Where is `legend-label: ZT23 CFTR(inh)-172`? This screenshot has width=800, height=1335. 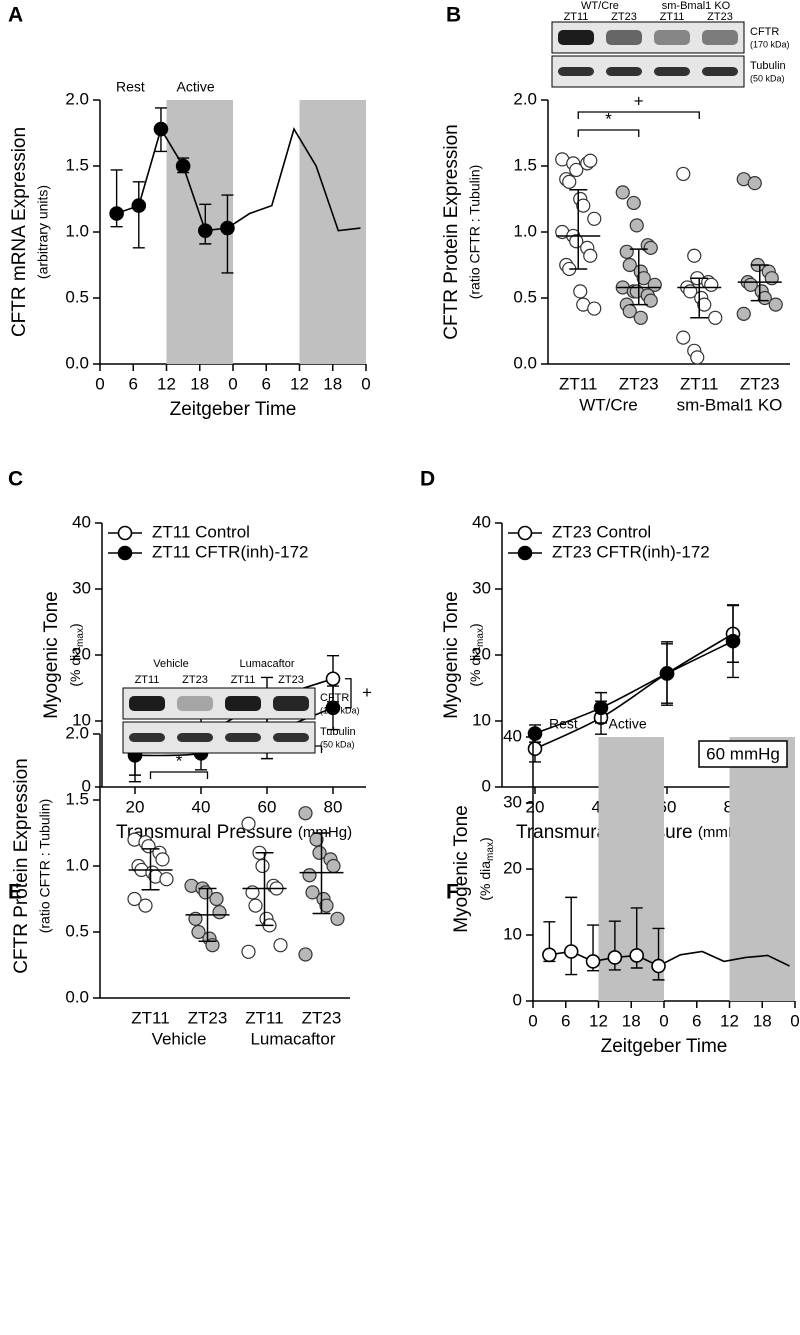 legend-label: ZT23 CFTR(inh)-172 is located at coordinates (631, 551).